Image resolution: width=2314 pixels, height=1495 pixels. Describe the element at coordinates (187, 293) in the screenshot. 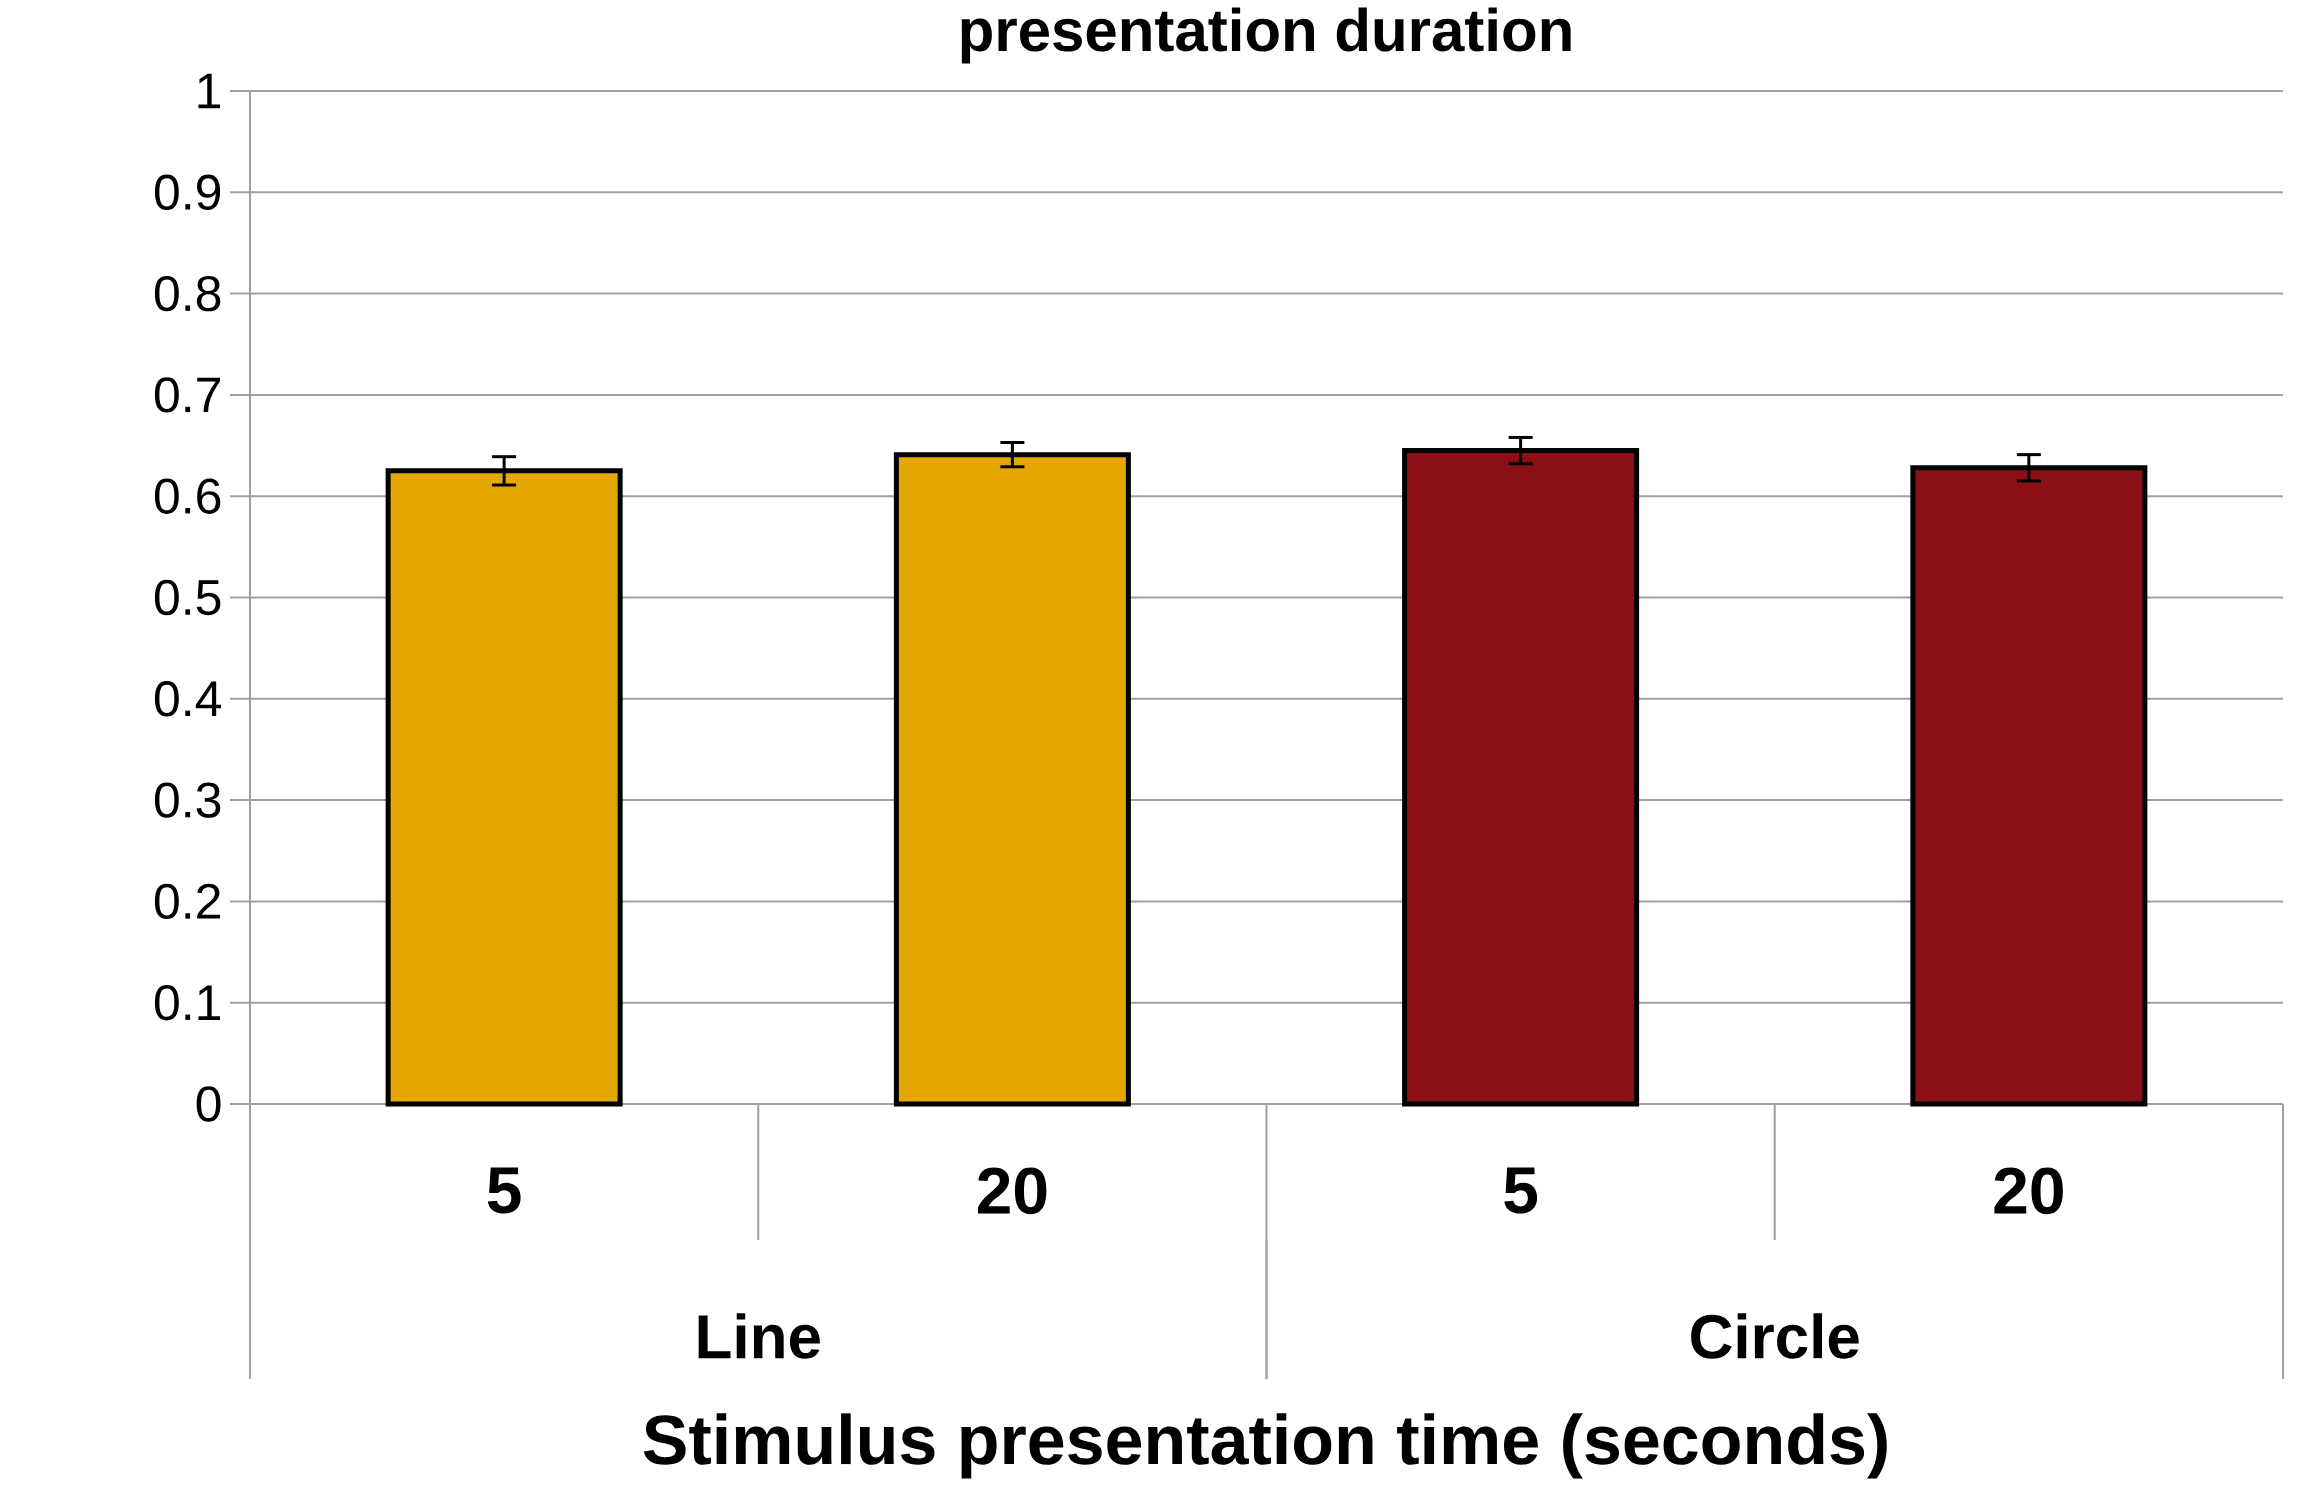

I see `y-tick-label: 0.8` at that location.